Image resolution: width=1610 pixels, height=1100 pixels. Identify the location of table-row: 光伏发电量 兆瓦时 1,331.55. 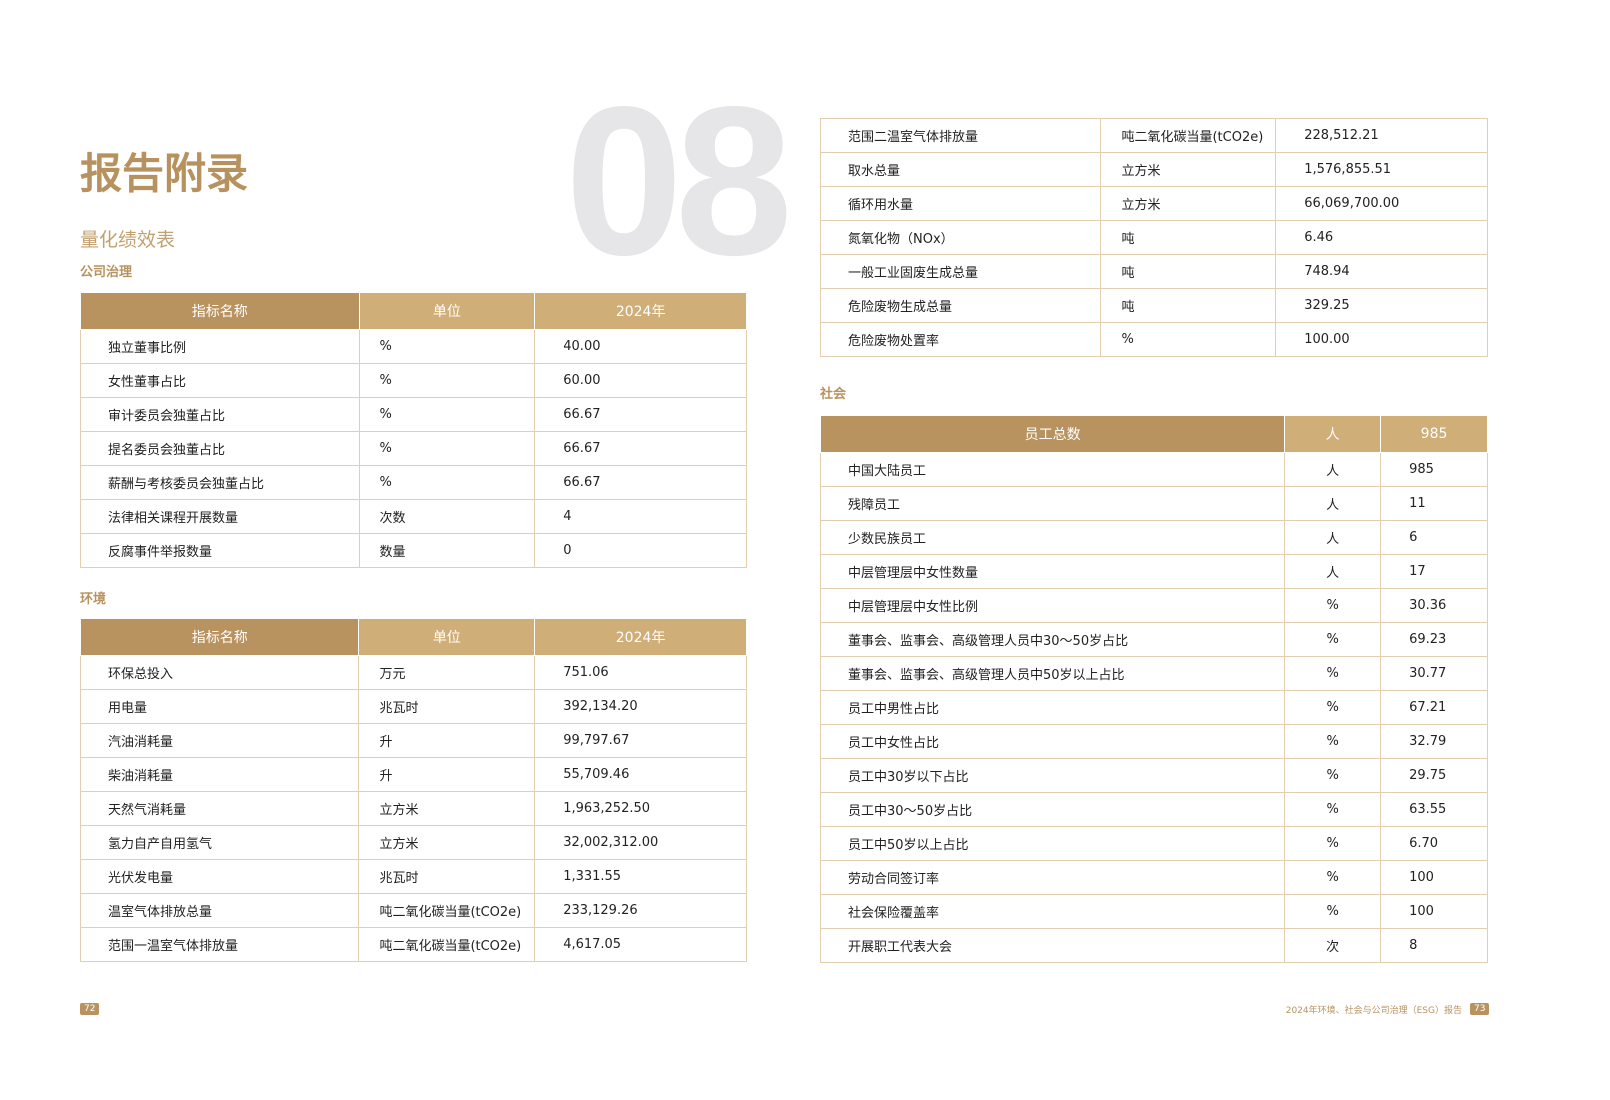
(413, 876).